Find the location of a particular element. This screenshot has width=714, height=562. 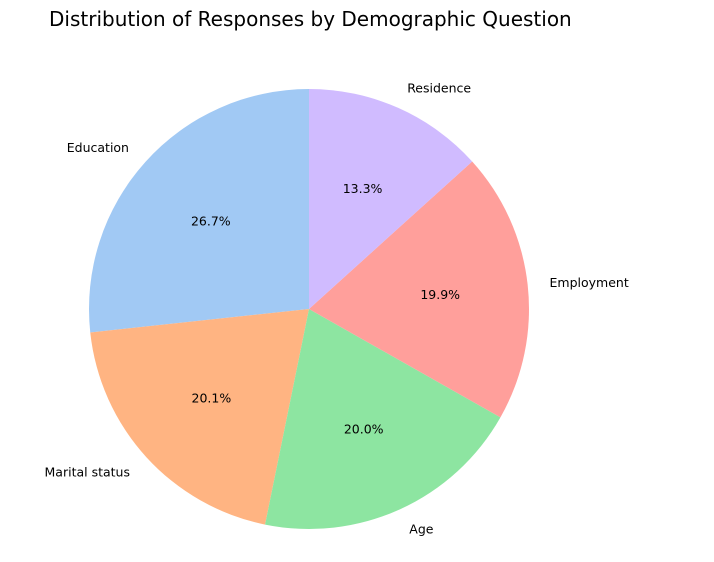

category-label: Education is located at coordinates (98, 147).